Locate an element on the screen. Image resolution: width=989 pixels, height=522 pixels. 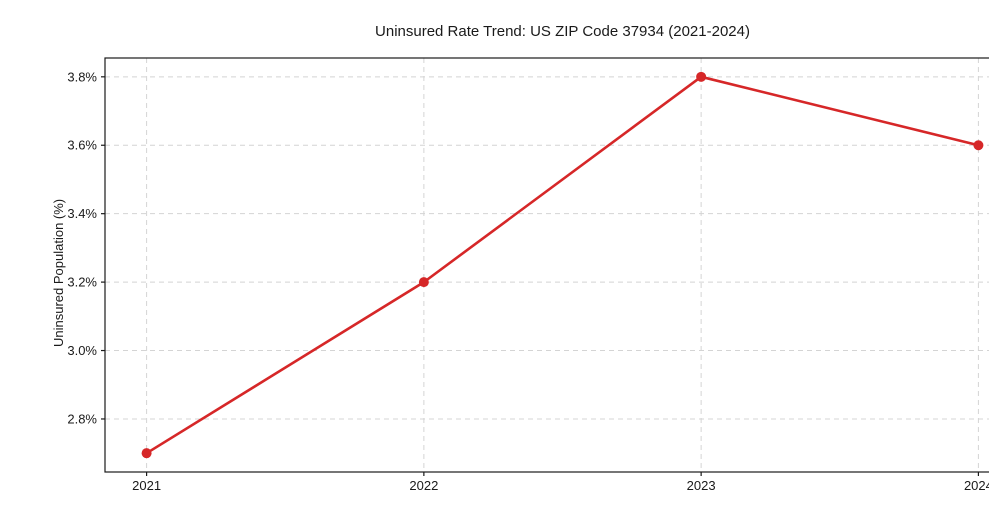
x-tick-label: 2024 is located at coordinates (976, 485).